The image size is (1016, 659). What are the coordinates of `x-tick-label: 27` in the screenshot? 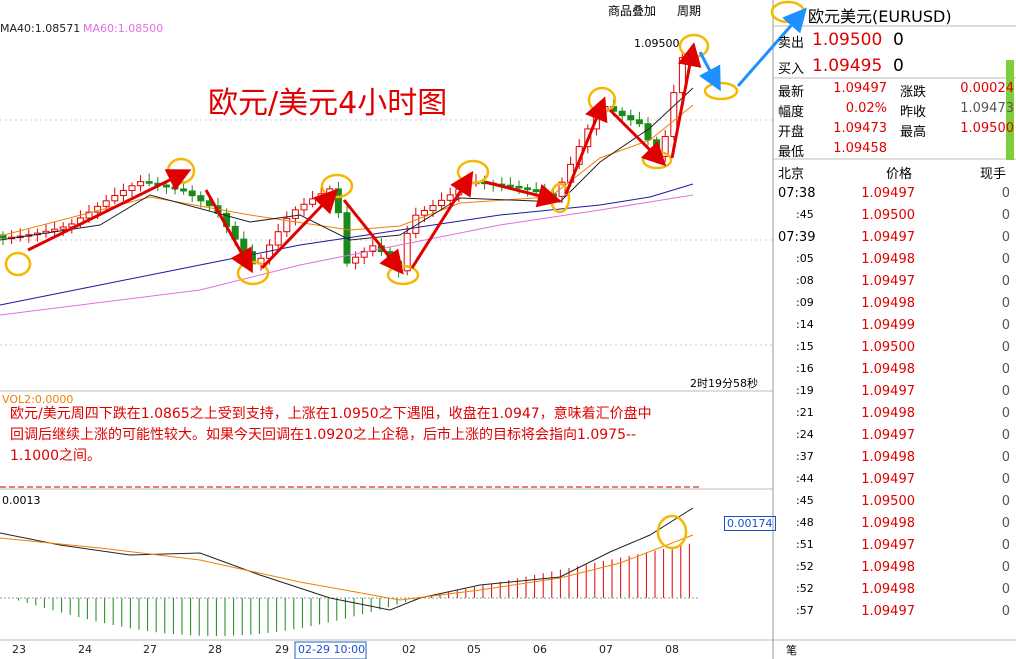 It's located at (150, 649).